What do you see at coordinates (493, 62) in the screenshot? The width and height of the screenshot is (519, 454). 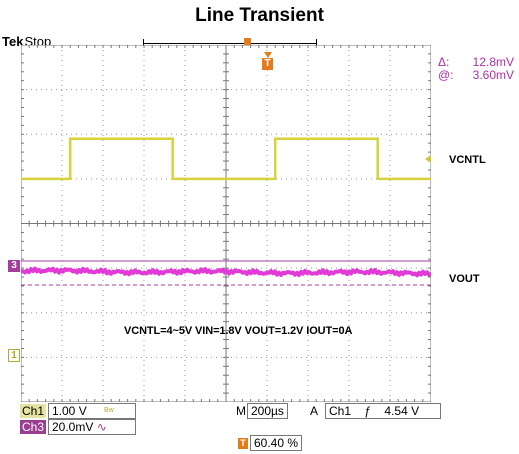 I see `cursor-delta-value: 12.8mV` at bounding box center [493, 62].